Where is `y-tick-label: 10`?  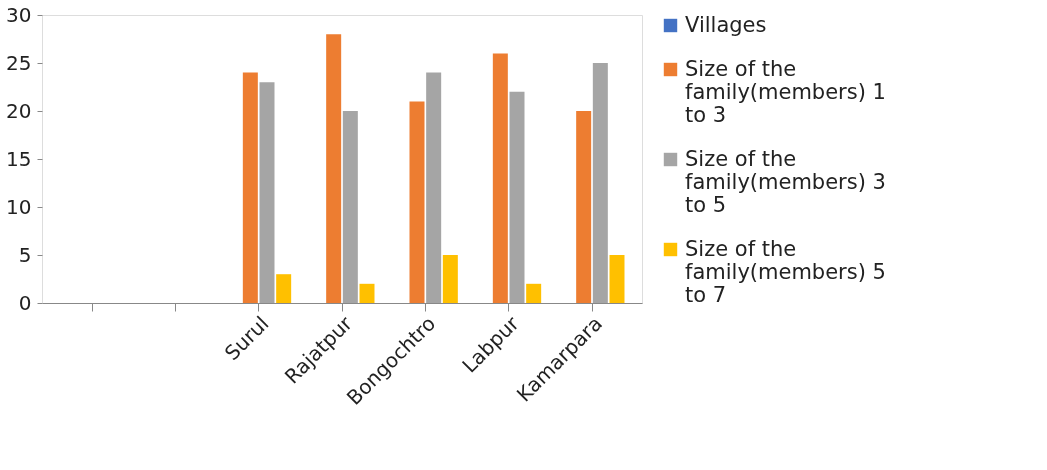 y-tick-label: 10 is located at coordinates (19, 206).